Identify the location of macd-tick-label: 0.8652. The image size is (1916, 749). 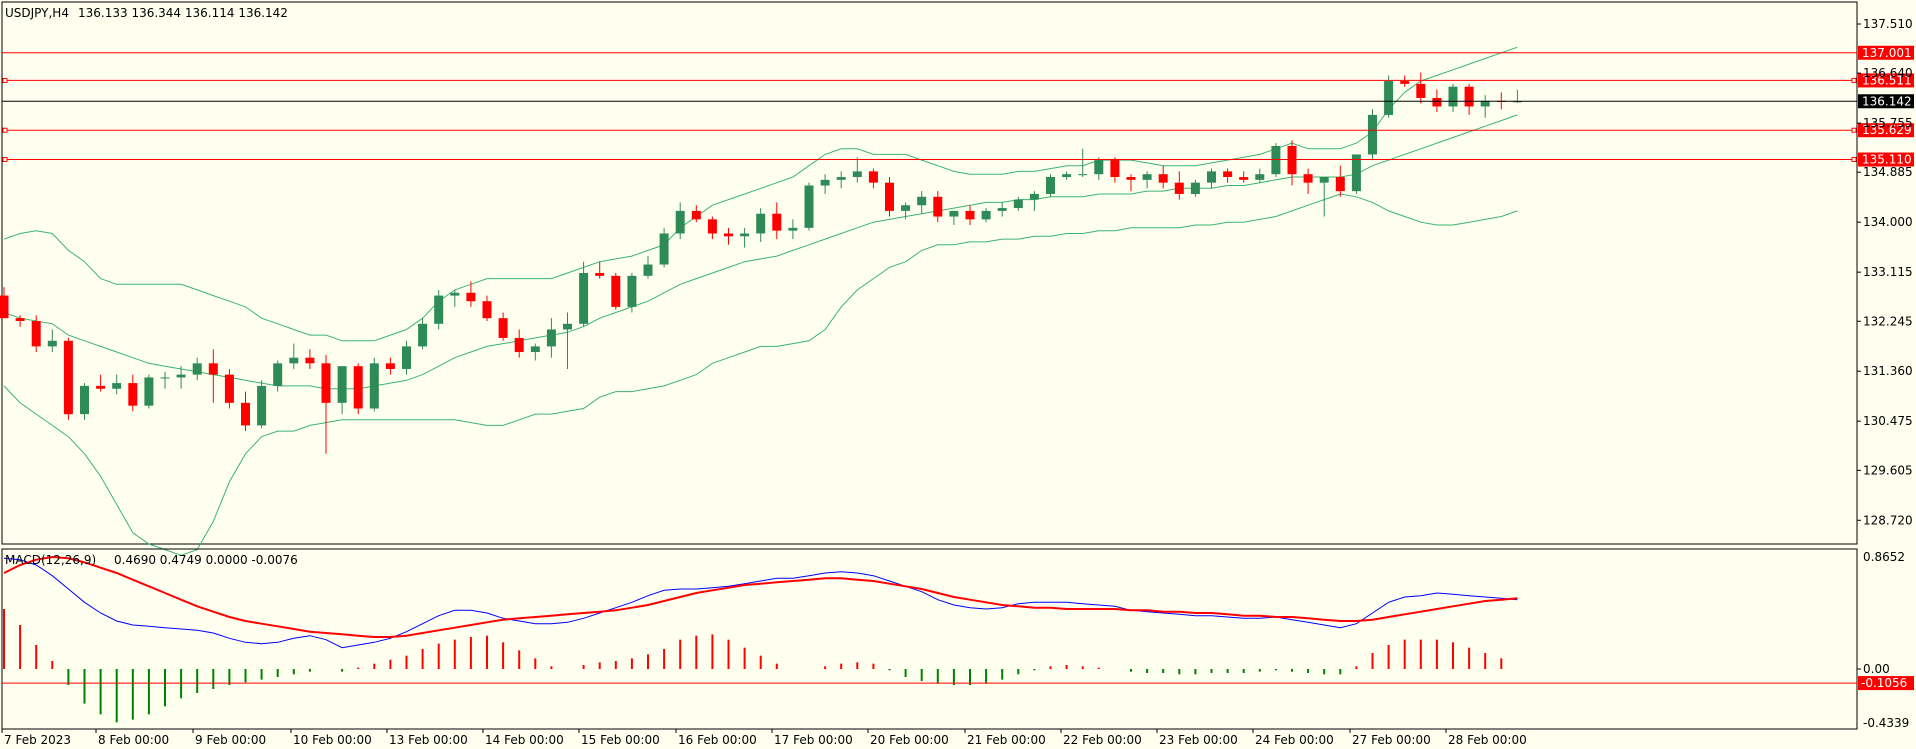
(1884, 557).